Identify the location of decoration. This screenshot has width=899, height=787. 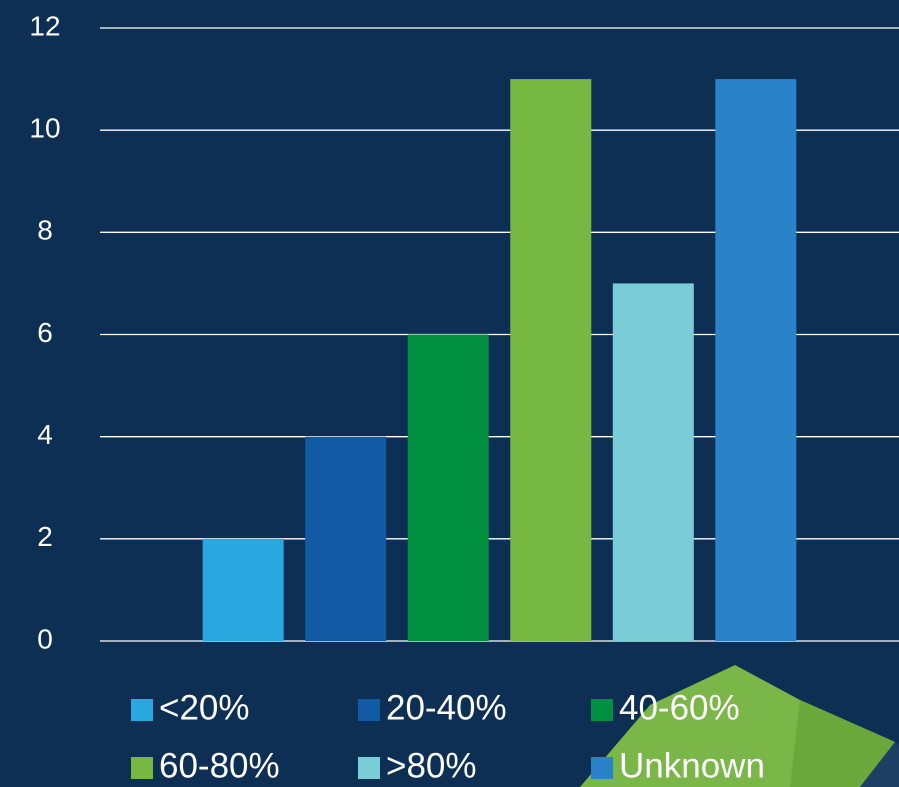
(739, 726).